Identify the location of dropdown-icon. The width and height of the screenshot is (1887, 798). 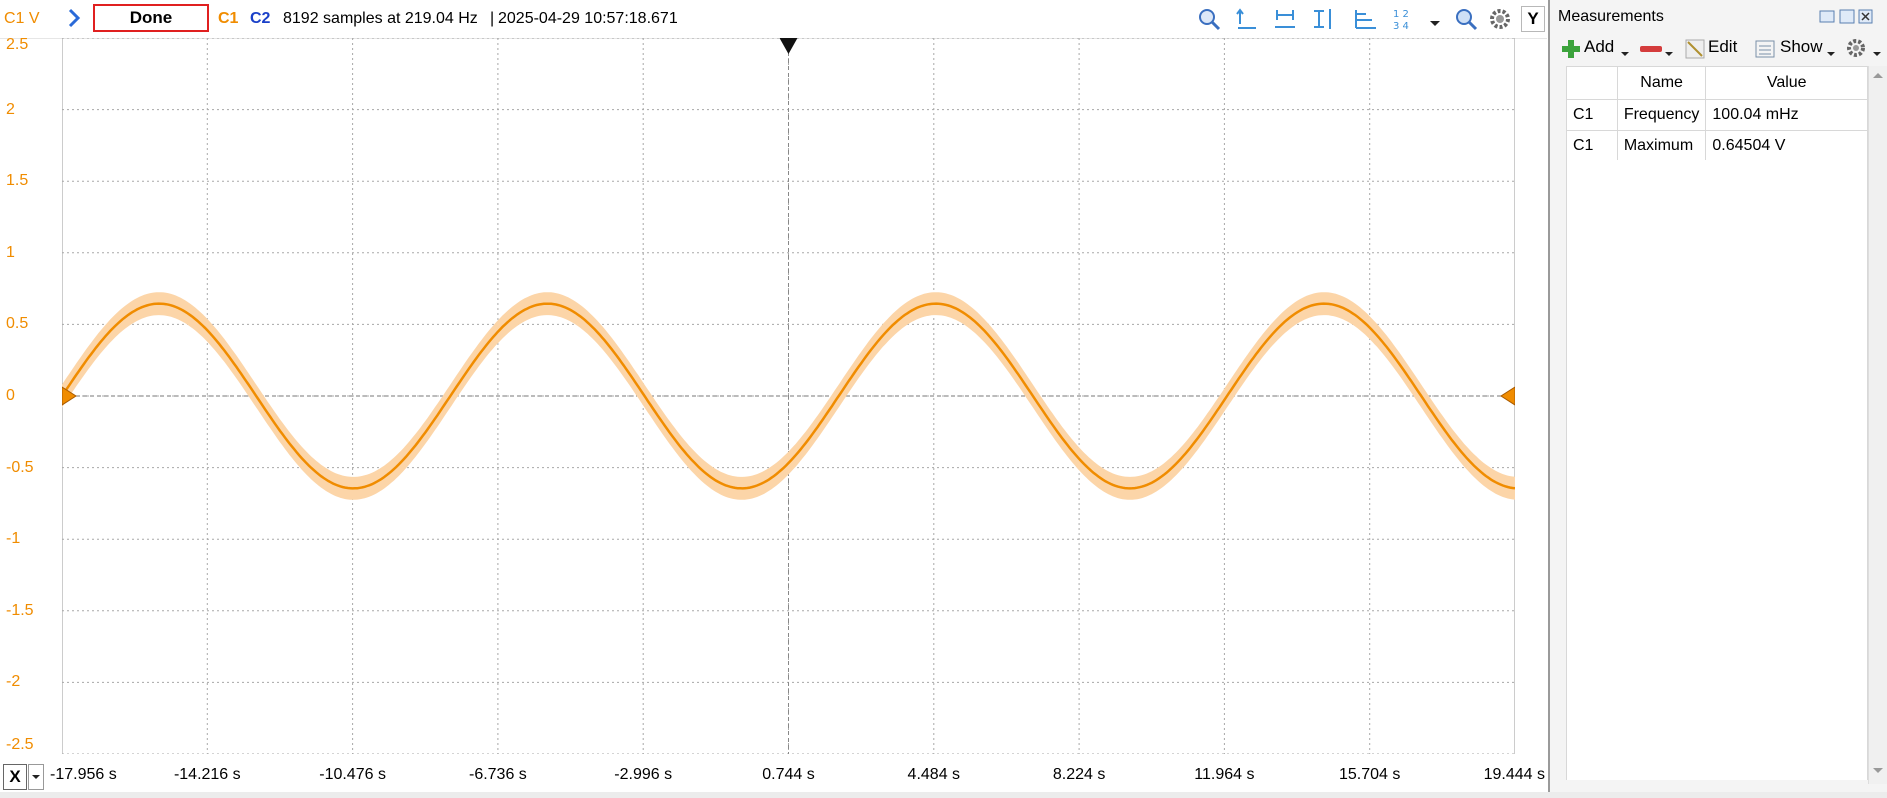
(1435, 19).